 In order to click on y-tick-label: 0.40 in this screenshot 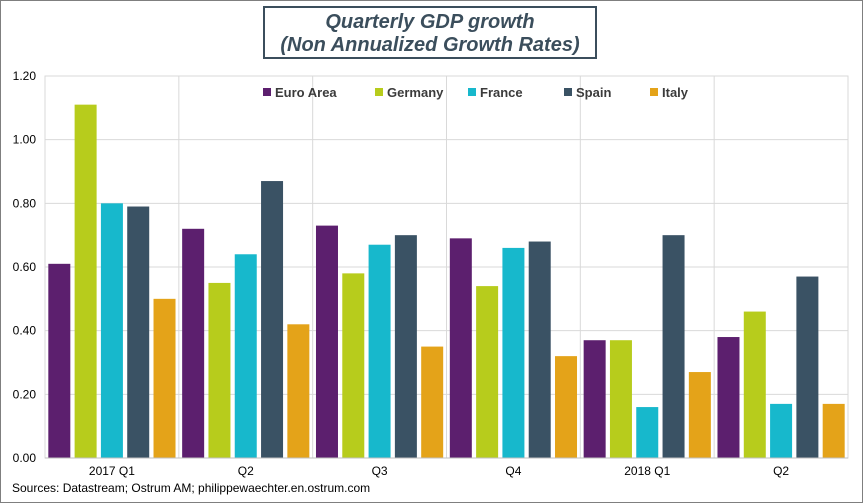, I will do `click(25, 331)`.